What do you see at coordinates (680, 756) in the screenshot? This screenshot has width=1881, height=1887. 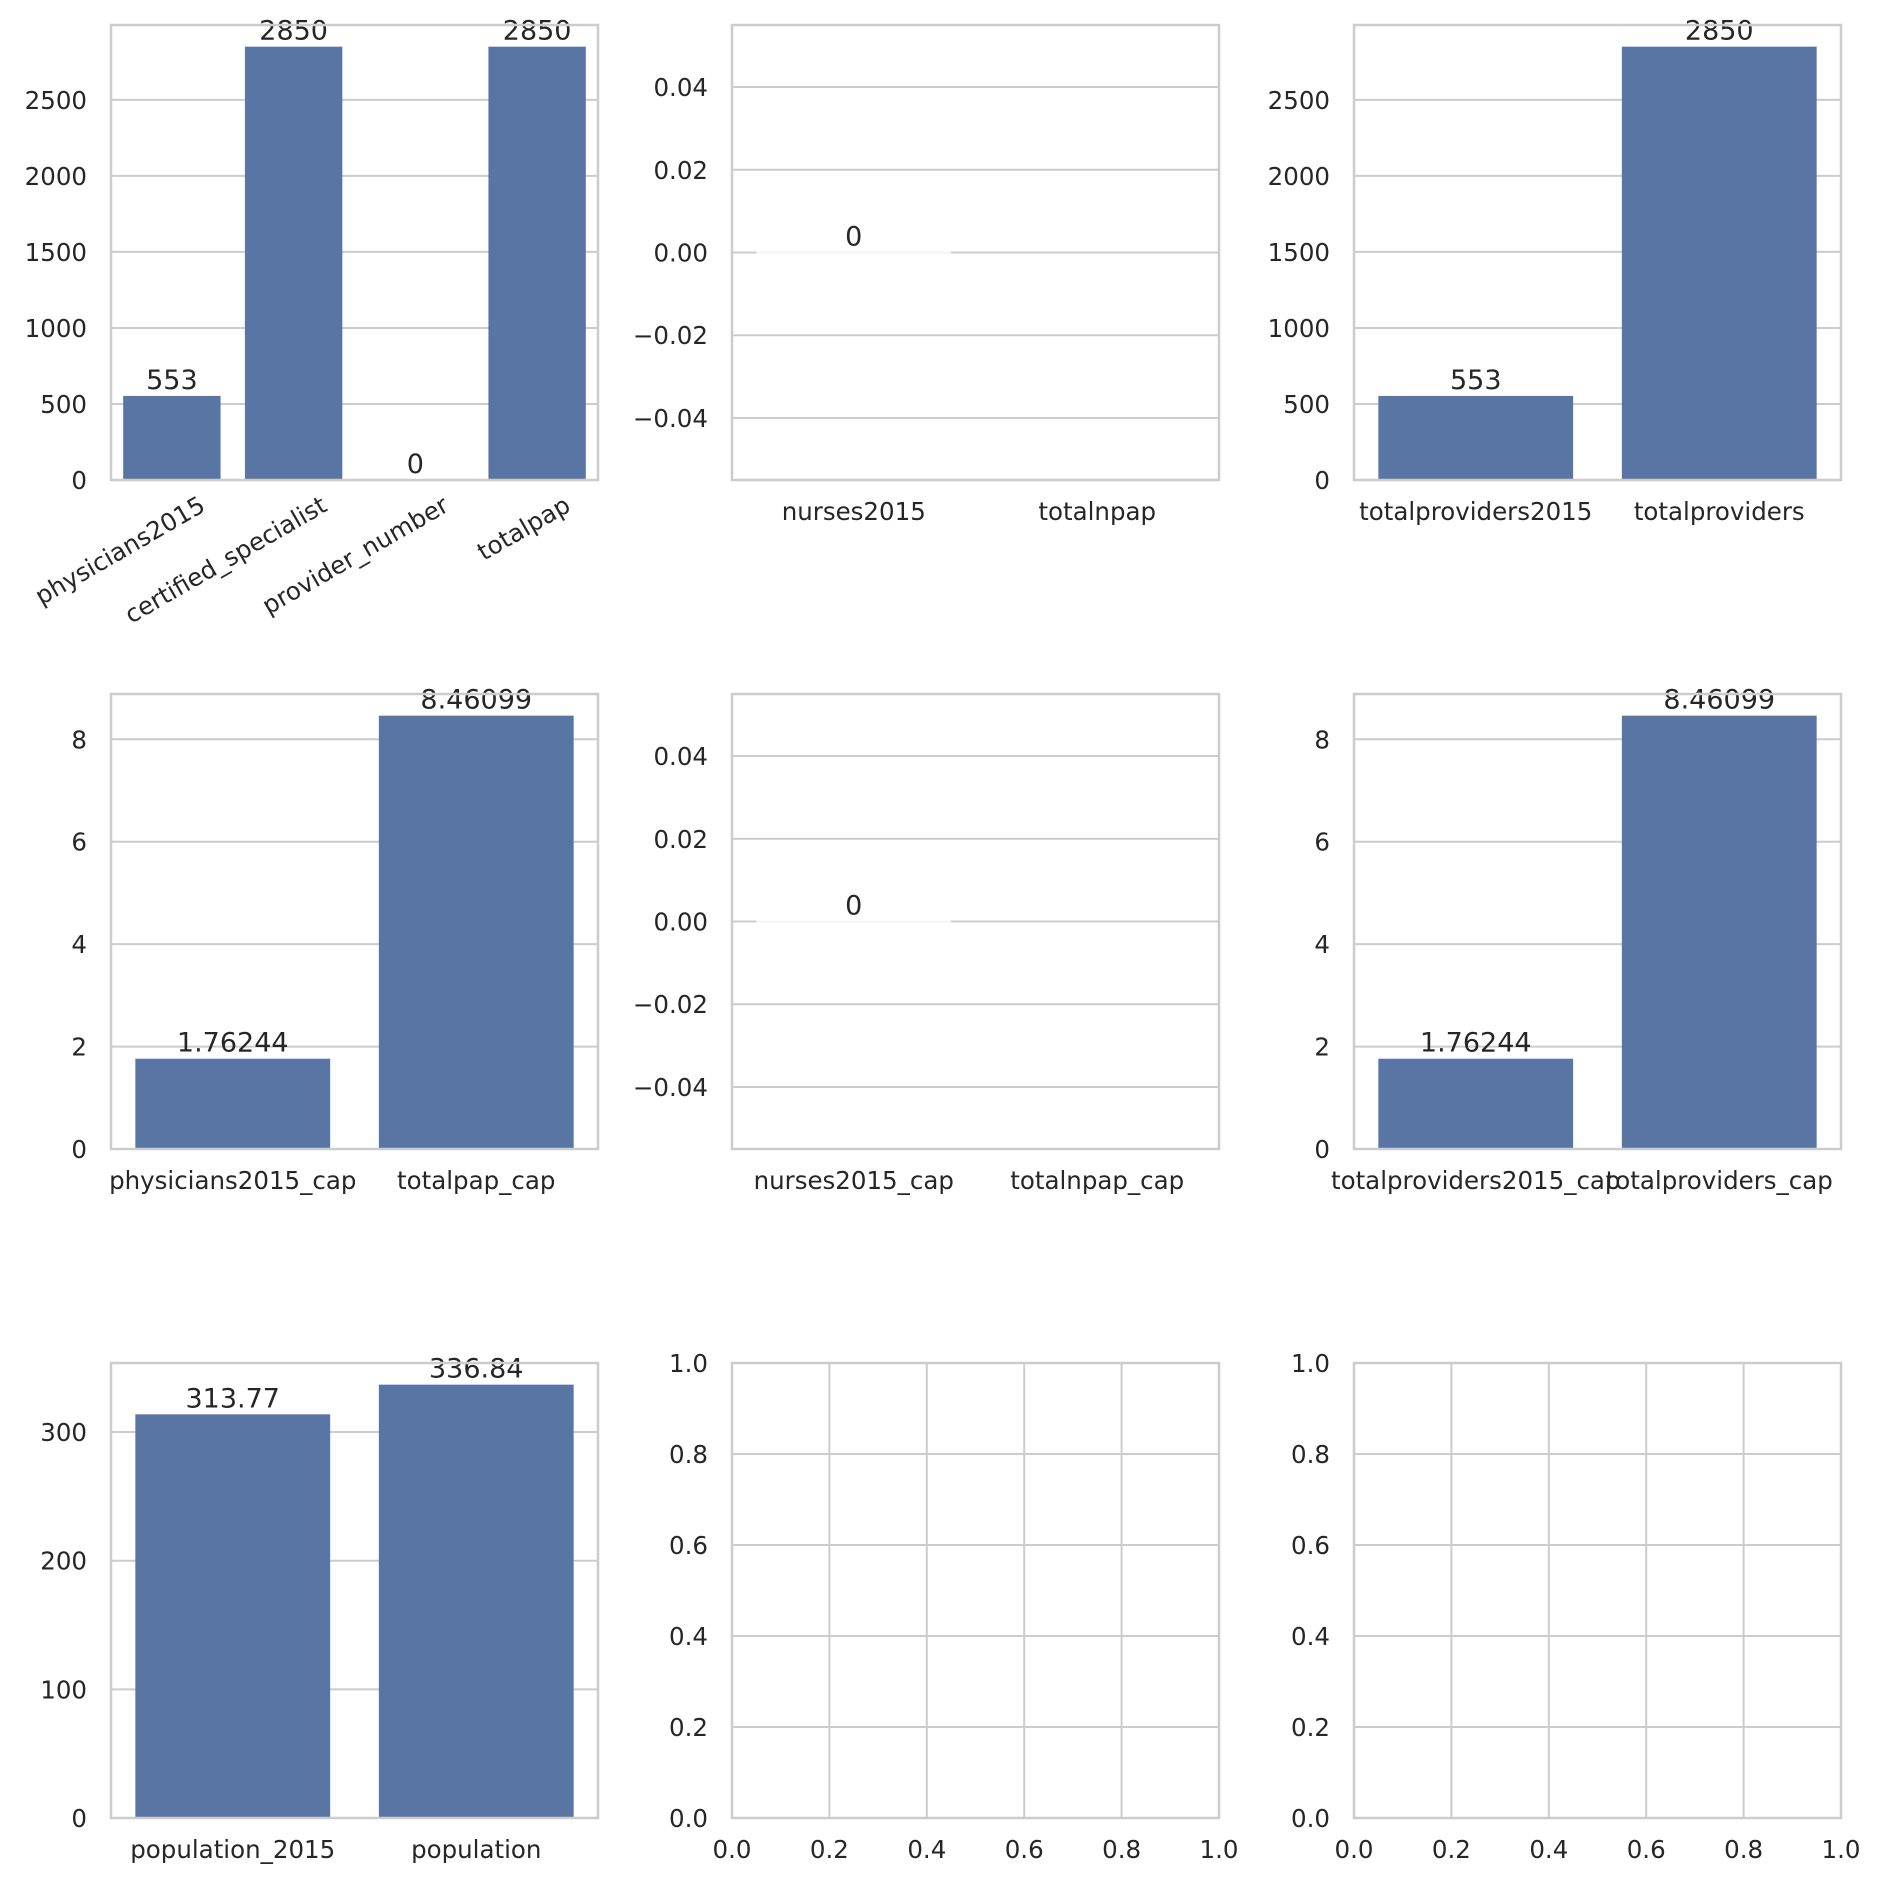 I see `y-tick-label: 0.04` at bounding box center [680, 756].